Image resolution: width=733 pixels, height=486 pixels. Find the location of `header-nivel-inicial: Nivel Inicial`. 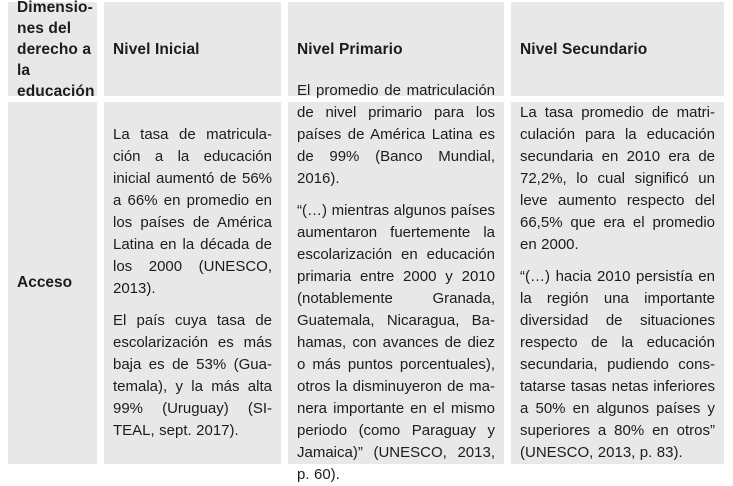

header-nivel-inicial: Nivel Inicial is located at coordinates (192, 49).